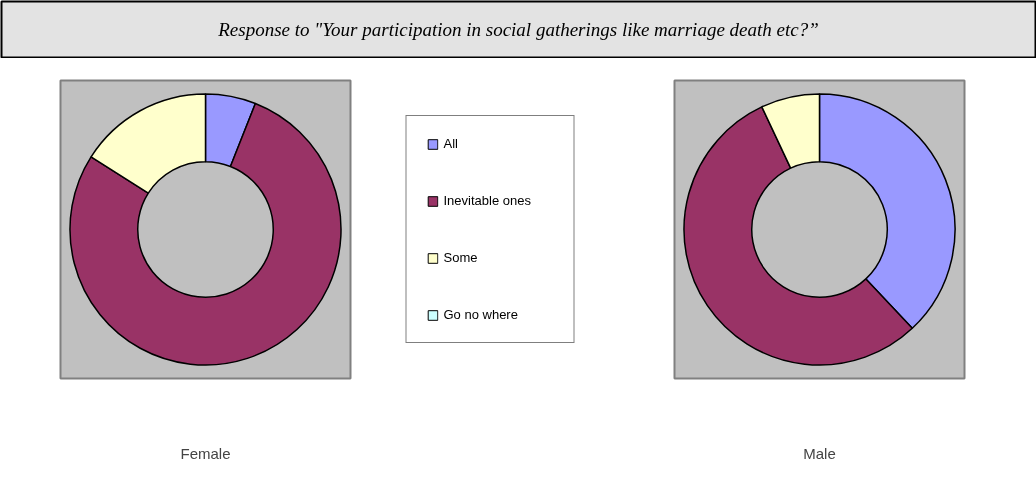 This screenshot has width=1036, height=501. I want to click on text: Female, so click(205, 453).